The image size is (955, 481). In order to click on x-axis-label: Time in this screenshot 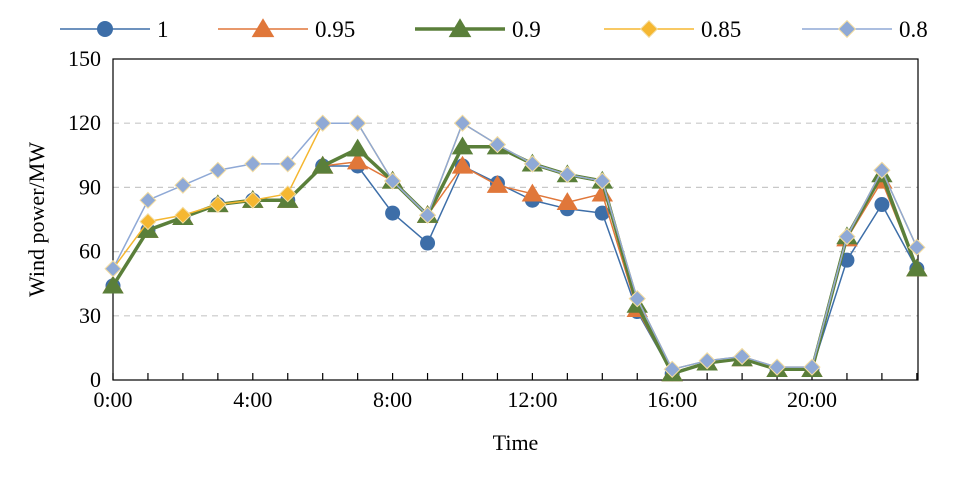, I will do `click(516, 442)`.